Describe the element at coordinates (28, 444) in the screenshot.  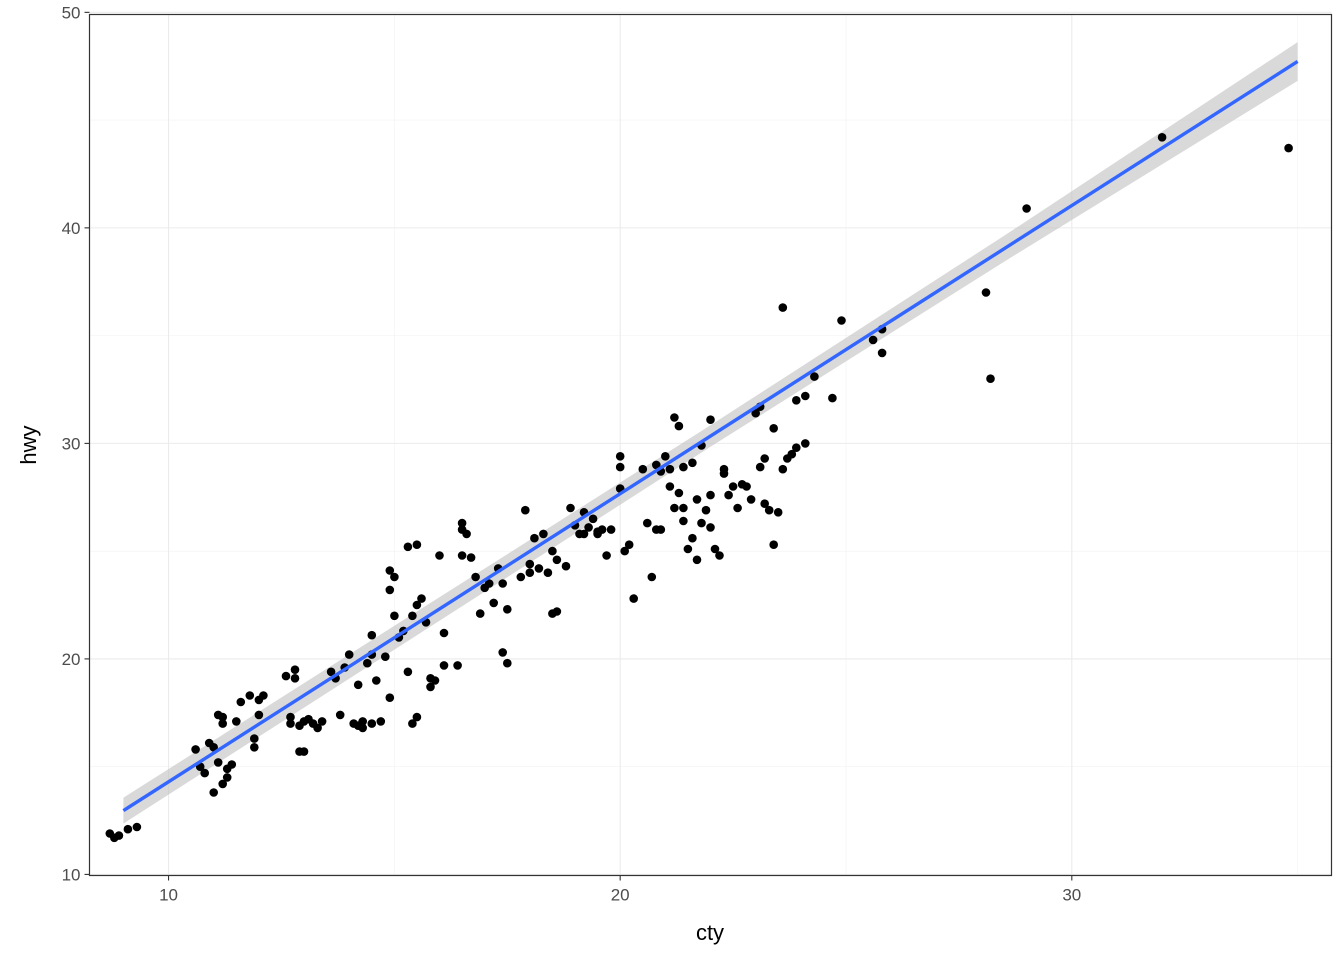
I see `y-axis-title: hwy` at that location.